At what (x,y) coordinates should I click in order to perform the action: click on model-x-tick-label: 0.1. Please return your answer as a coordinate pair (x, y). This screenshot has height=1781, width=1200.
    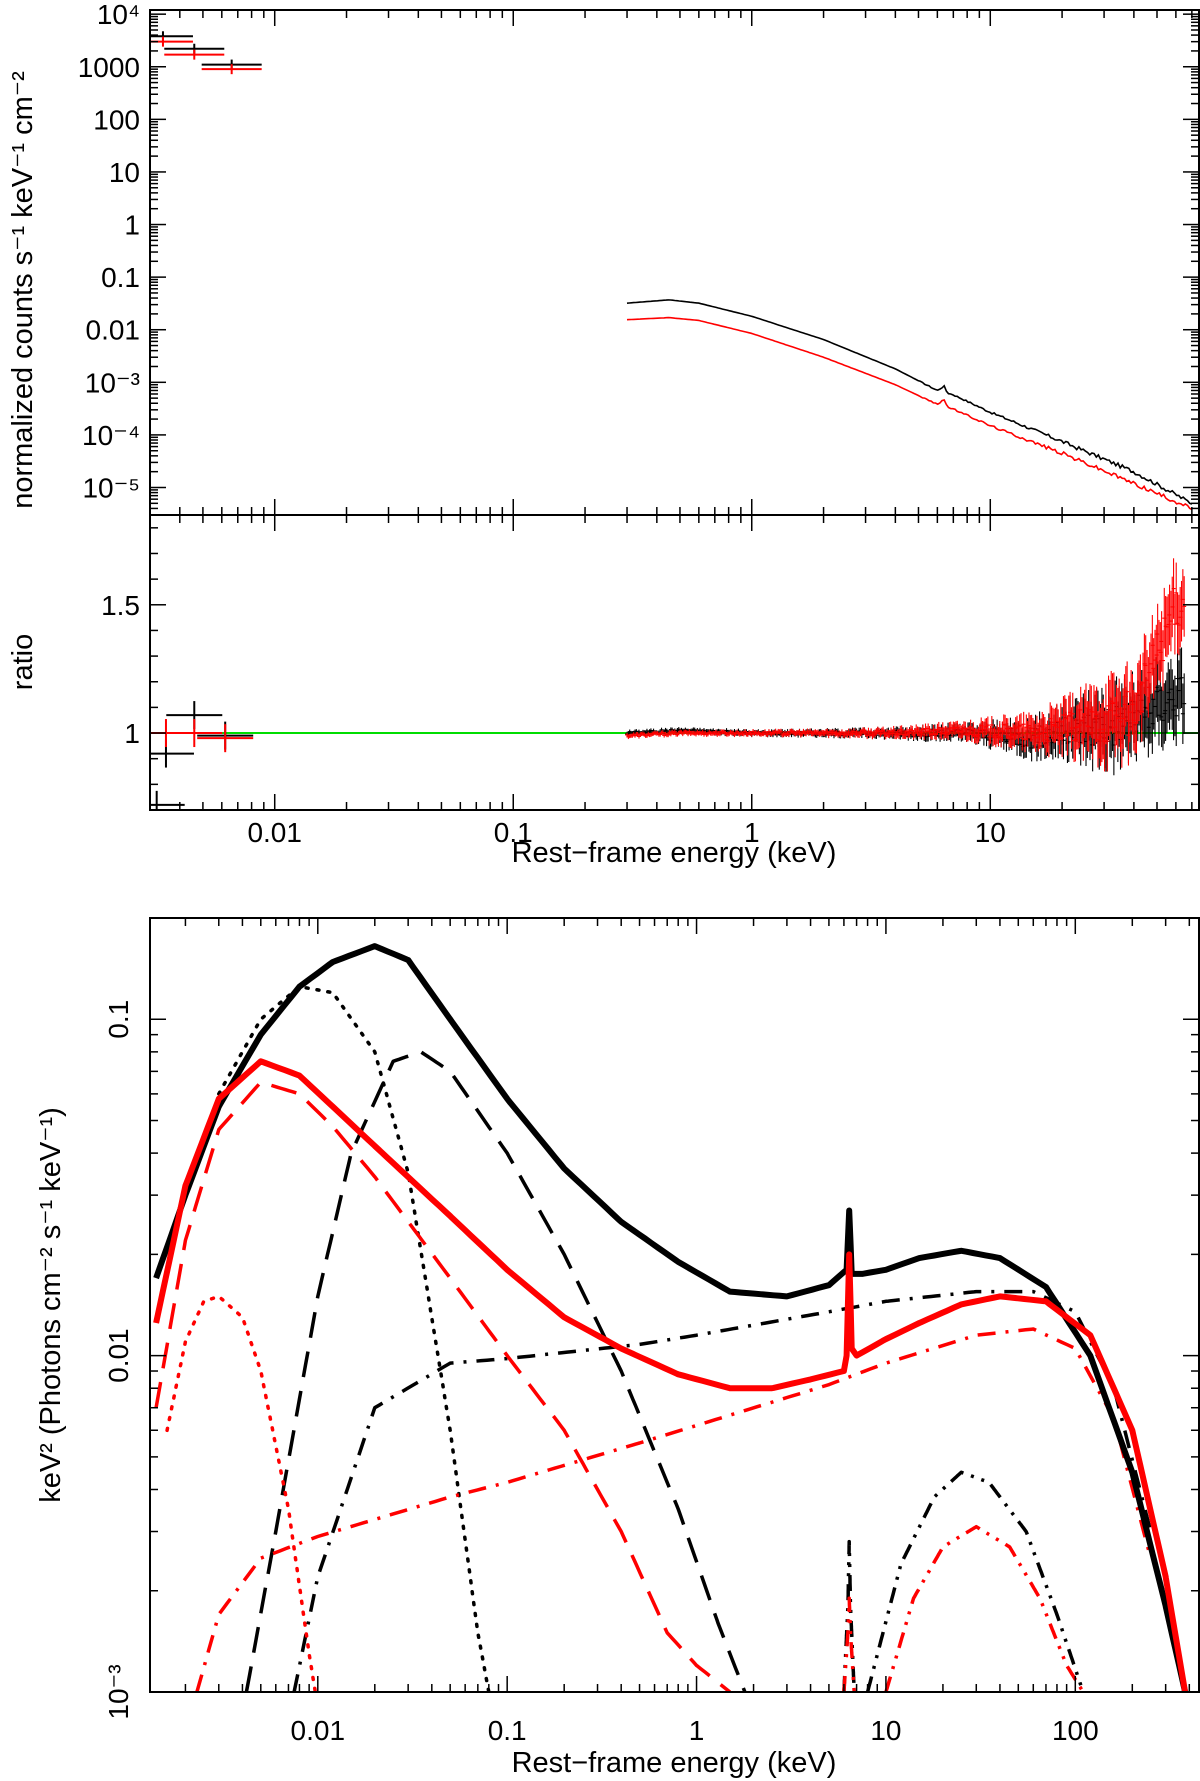
    Looking at the image, I should click on (507, 1730).